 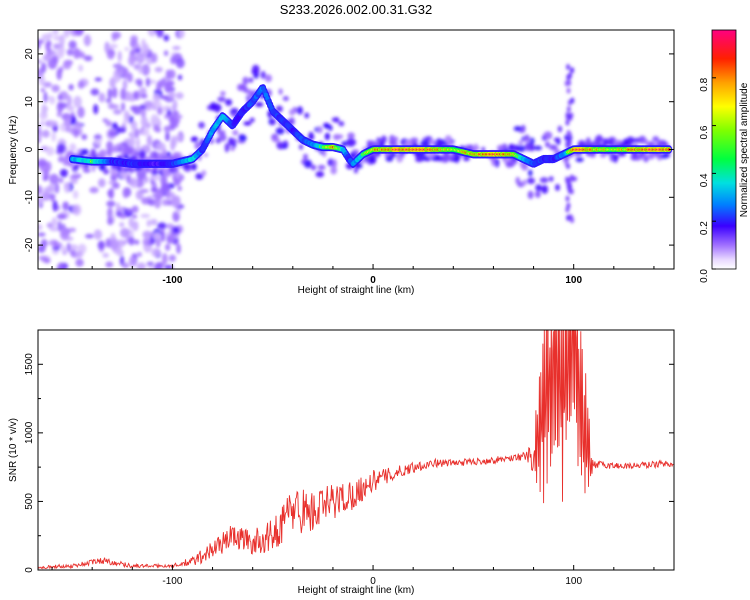 What do you see at coordinates (669, 149) in the screenshot?
I see `ridge-core-blob` at bounding box center [669, 149].